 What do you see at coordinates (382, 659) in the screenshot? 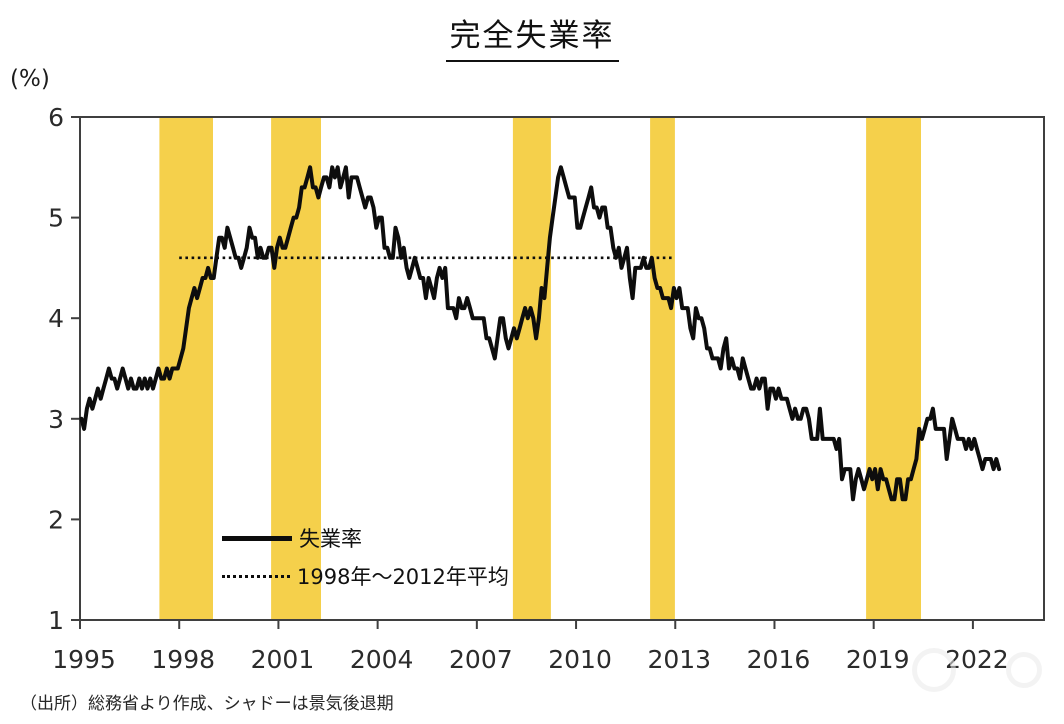
I see `x-tick-label: 2004` at bounding box center [382, 659].